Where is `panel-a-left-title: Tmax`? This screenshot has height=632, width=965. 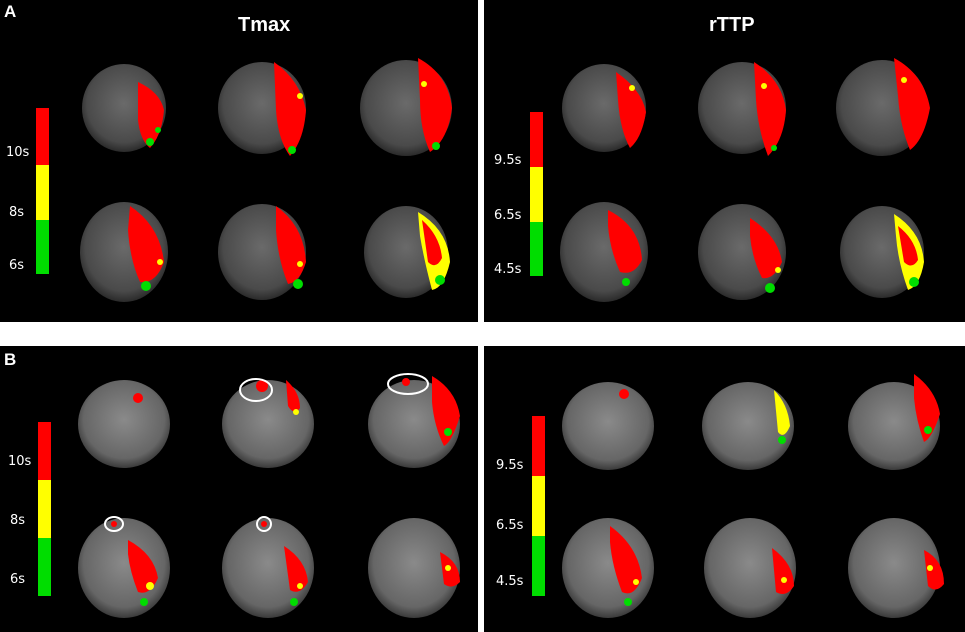 panel-a-left-title: Tmax is located at coordinates (264, 25).